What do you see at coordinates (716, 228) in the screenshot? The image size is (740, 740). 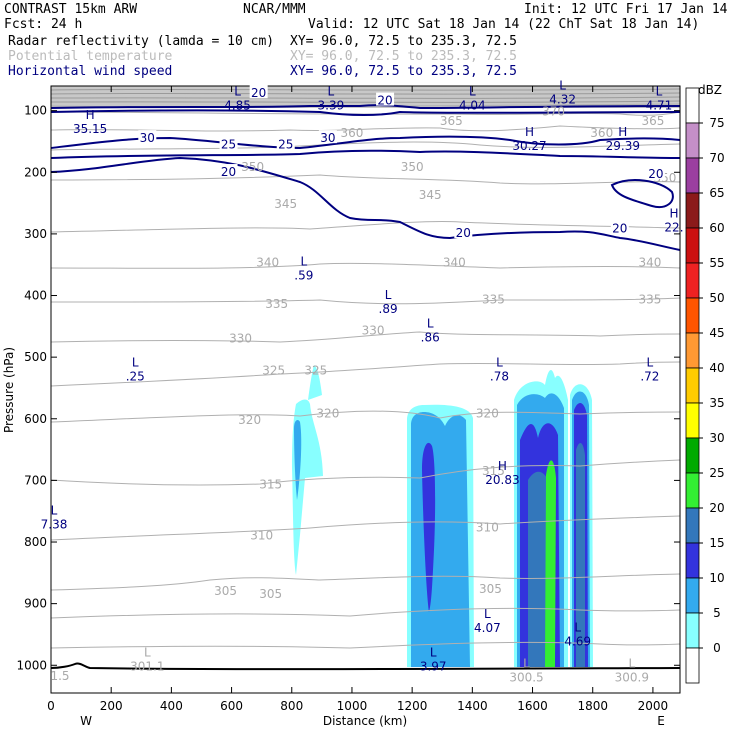 I see `colorbar-label: 60` at bounding box center [716, 228].